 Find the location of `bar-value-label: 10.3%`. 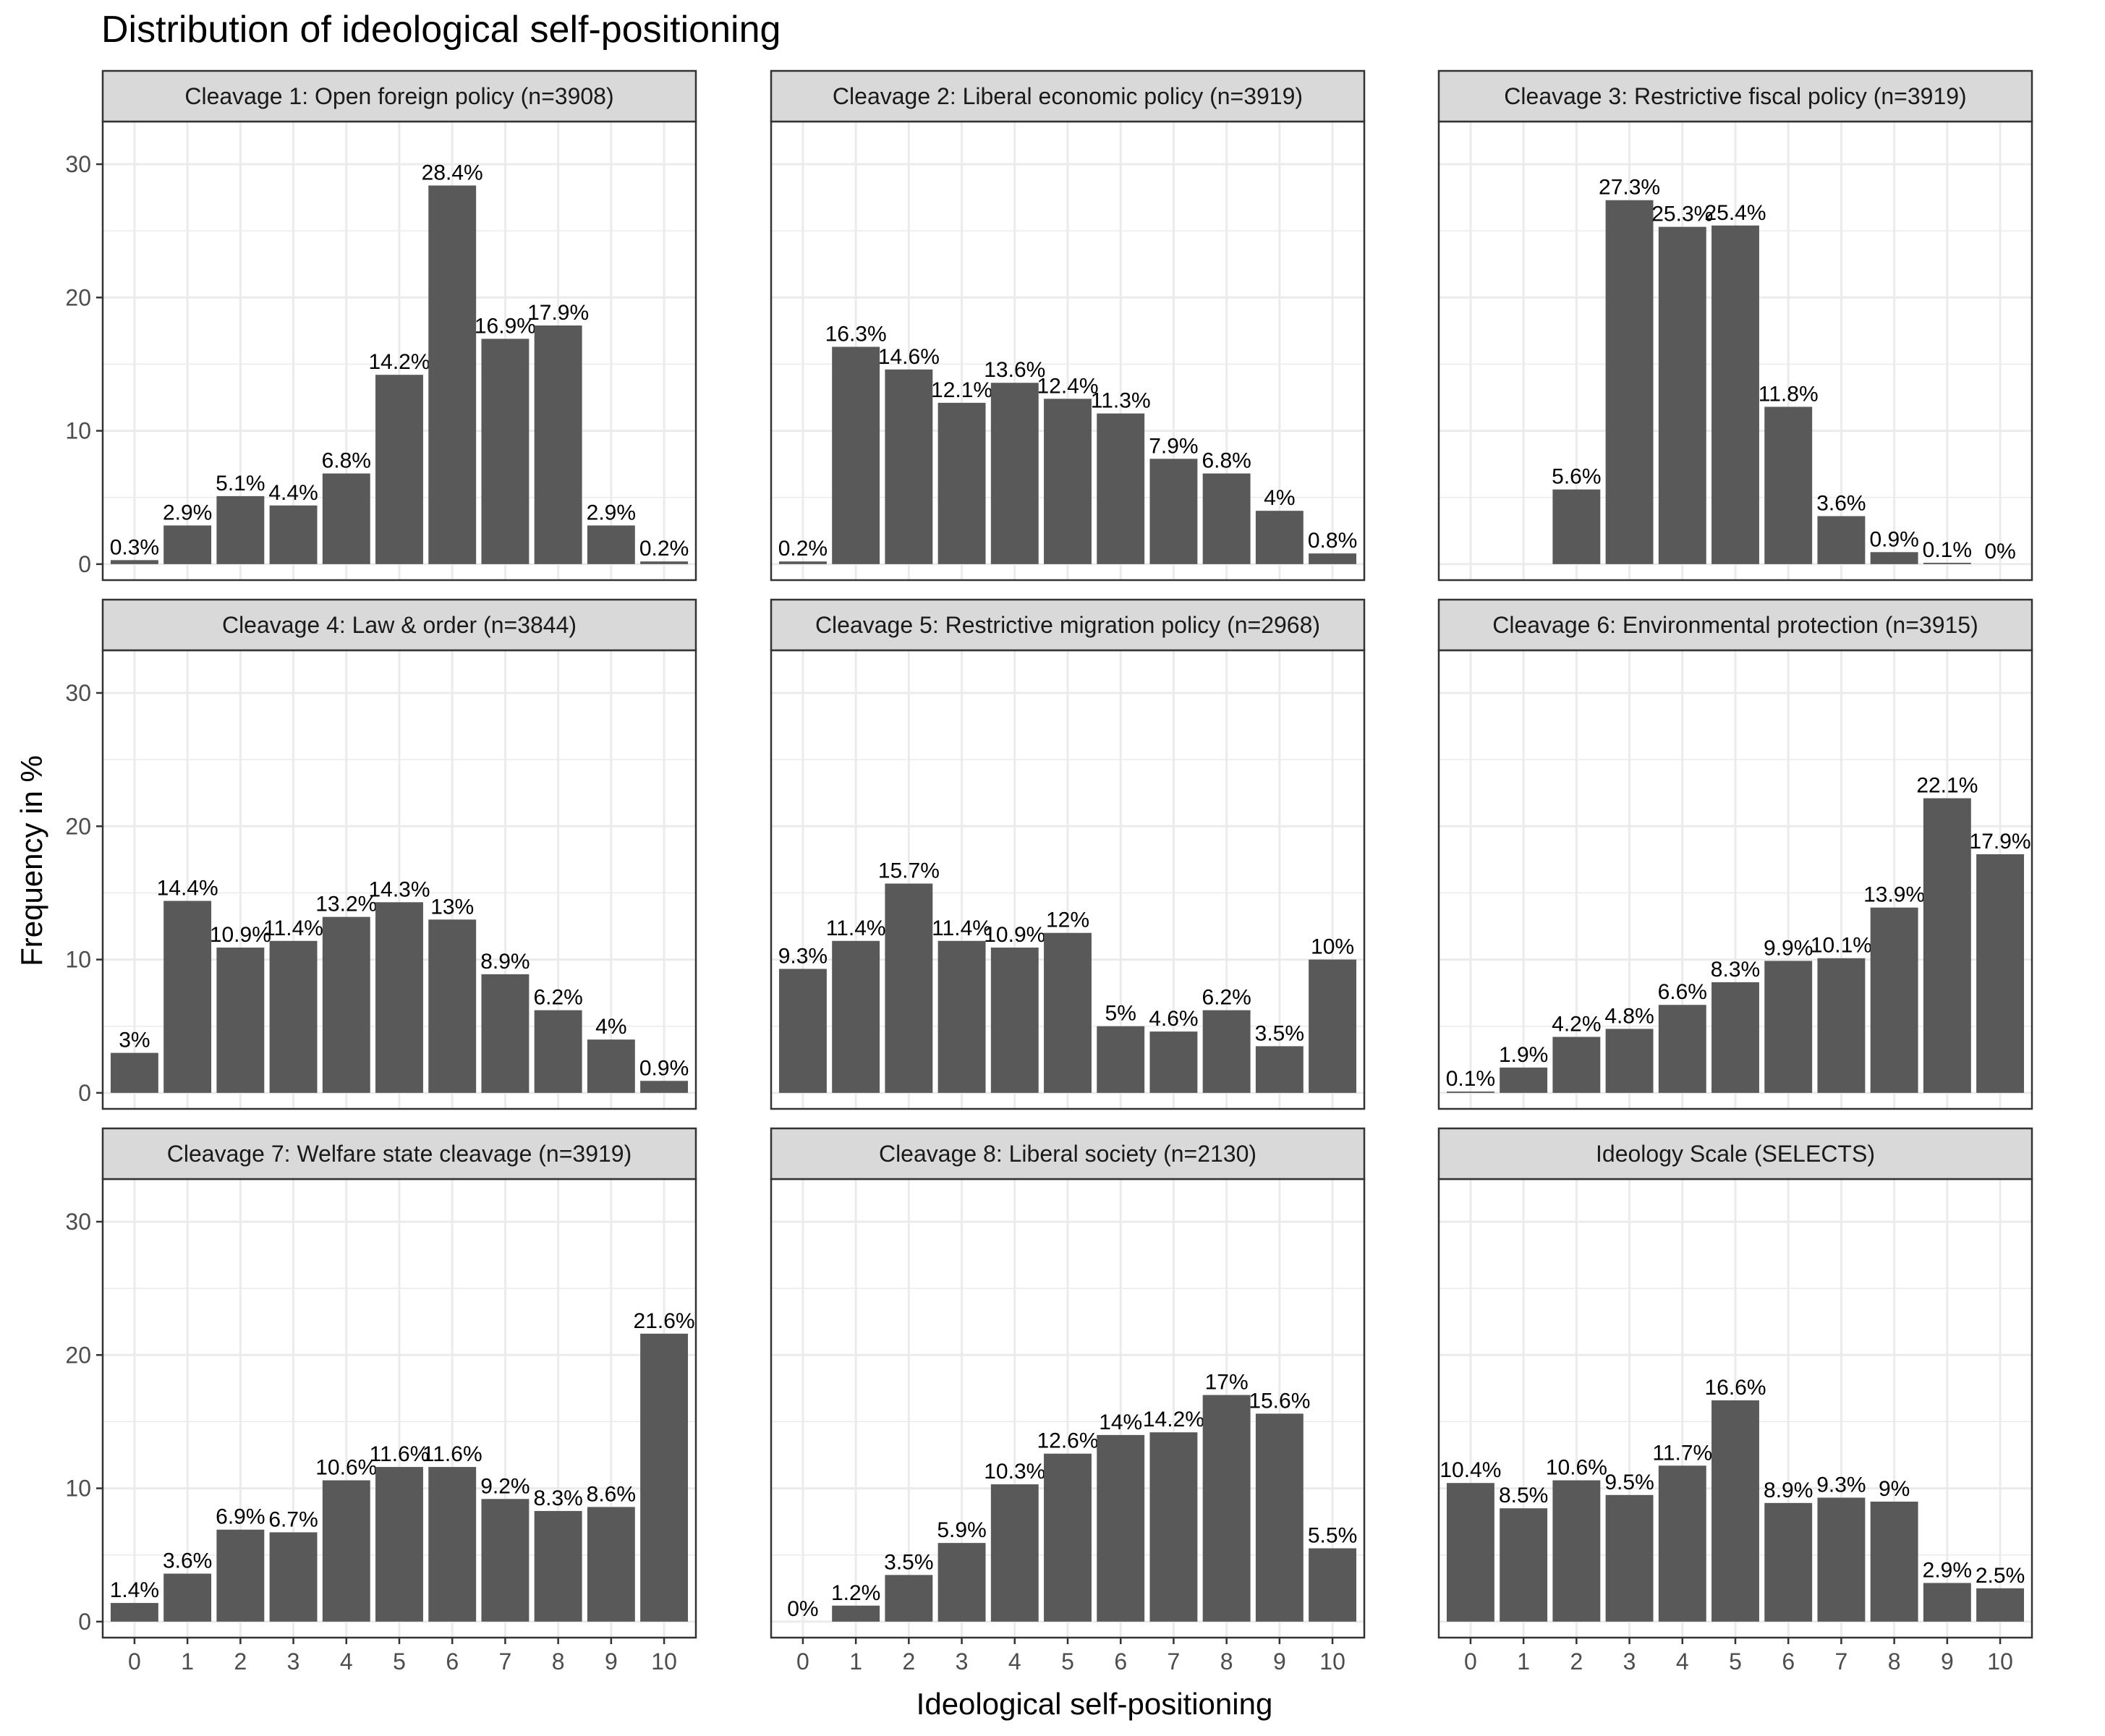

bar-value-label: 10.3% is located at coordinates (1014, 1472).